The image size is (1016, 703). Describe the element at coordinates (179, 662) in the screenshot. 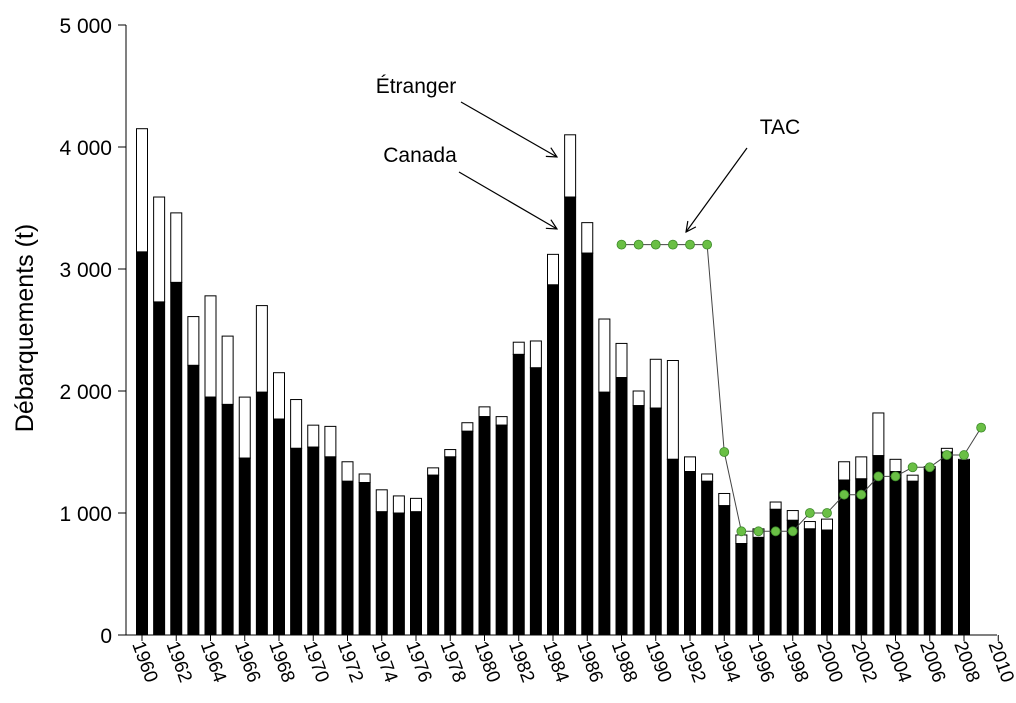

I see `x-tick-label: 1962` at that location.